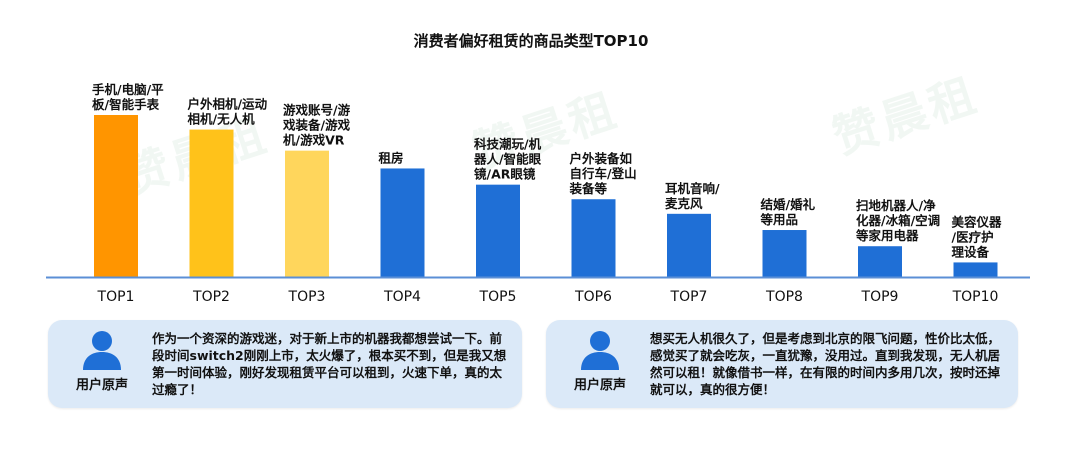  Describe the element at coordinates (977, 236) in the screenshot. I see `bar-category-label: 美容仪器/医疗护理设备` at that location.